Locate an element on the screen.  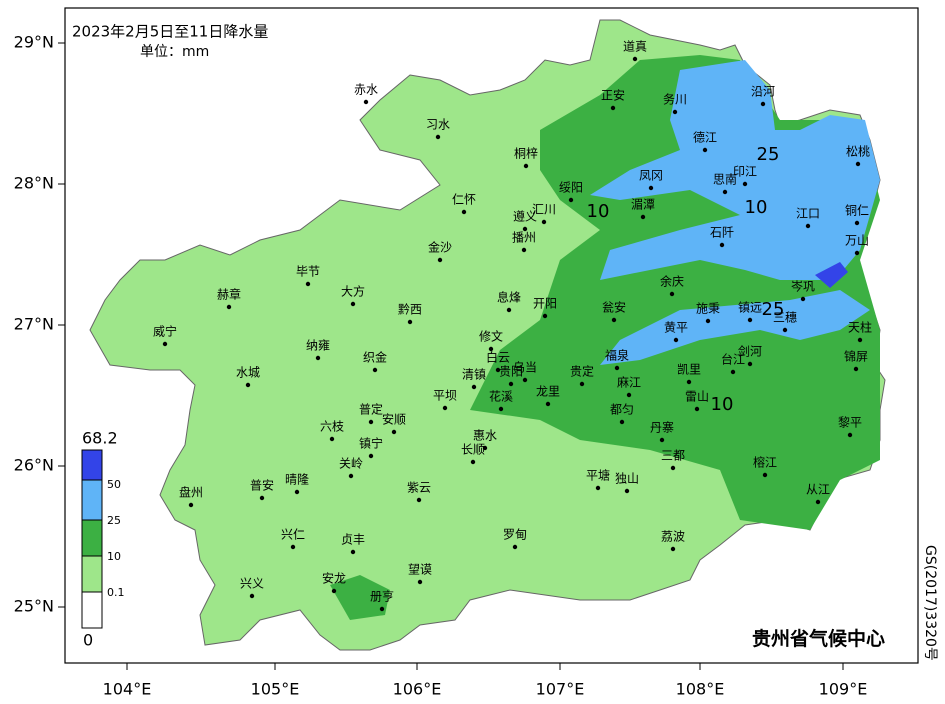
city-label: 黄平 is located at coordinates (676, 328).